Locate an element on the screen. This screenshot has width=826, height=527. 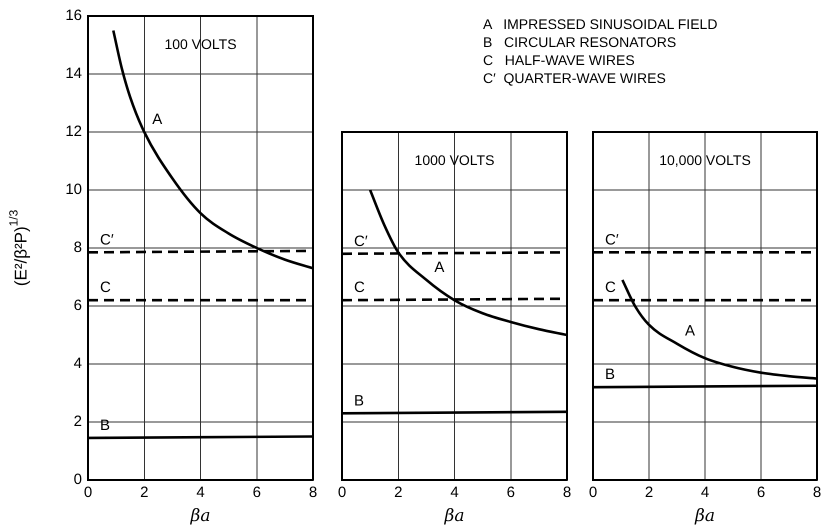
y-tick-label: 16 is located at coordinates (73, 15).